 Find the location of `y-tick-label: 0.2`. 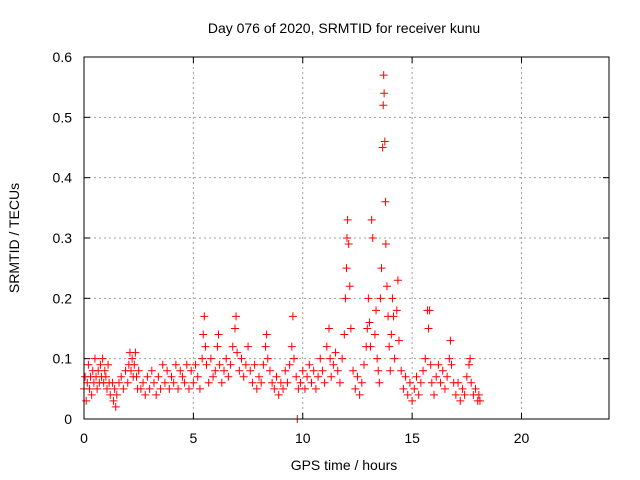

y-tick-label: 0.2 is located at coordinates (63, 298).